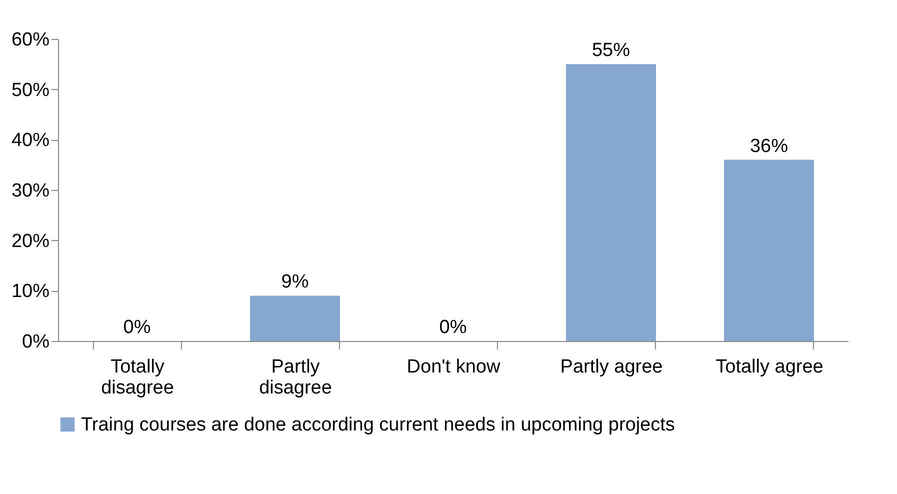  What do you see at coordinates (611, 51) in the screenshot?
I see `data-label: 55%` at bounding box center [611, 51].